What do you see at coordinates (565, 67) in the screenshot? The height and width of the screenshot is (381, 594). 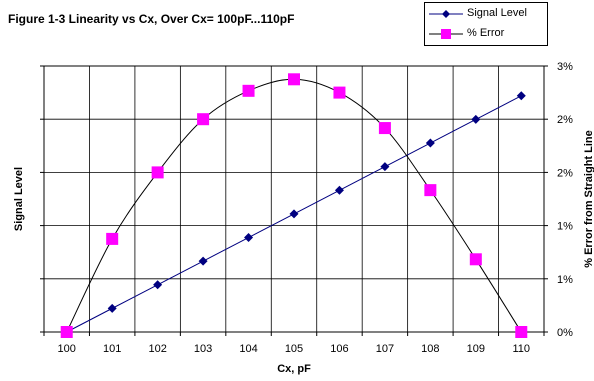 I see `y-right-tick-label: 3%` at bounding box center [565, 67].